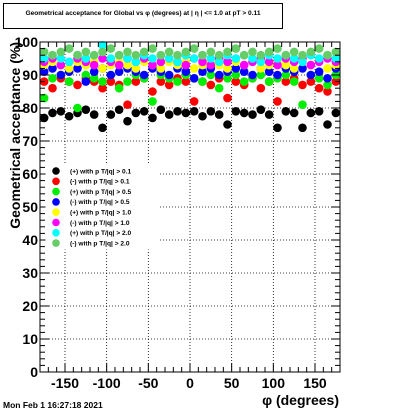 This screenshot has width=400, height=414. Describe the element at coordinates (30, 108) in the screenshot. I see `y-tick-label: 80` at that location.